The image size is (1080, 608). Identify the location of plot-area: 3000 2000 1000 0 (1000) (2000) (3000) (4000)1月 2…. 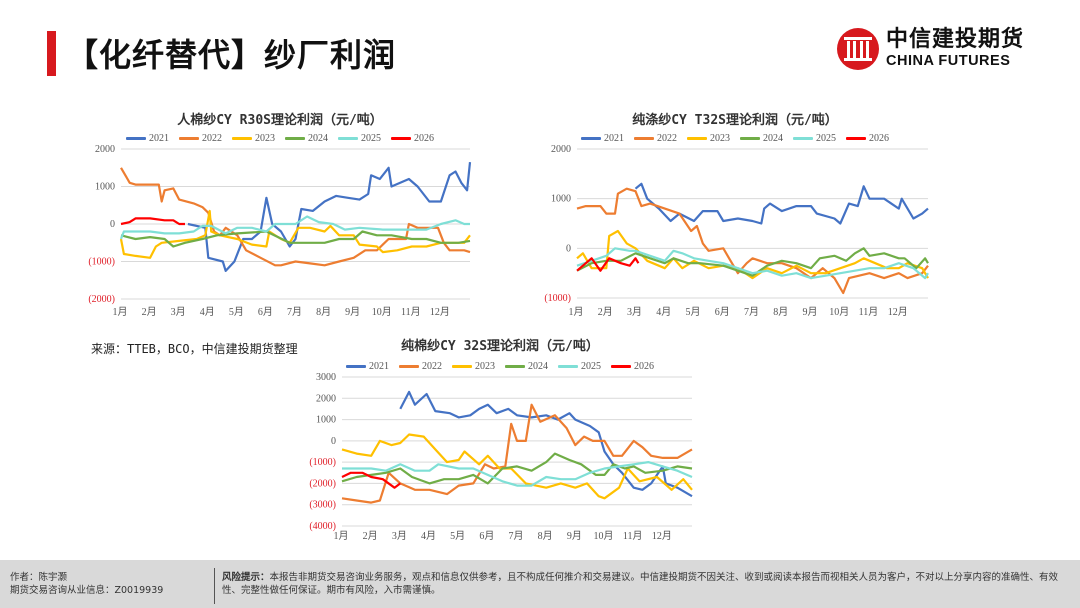
(501, 457).